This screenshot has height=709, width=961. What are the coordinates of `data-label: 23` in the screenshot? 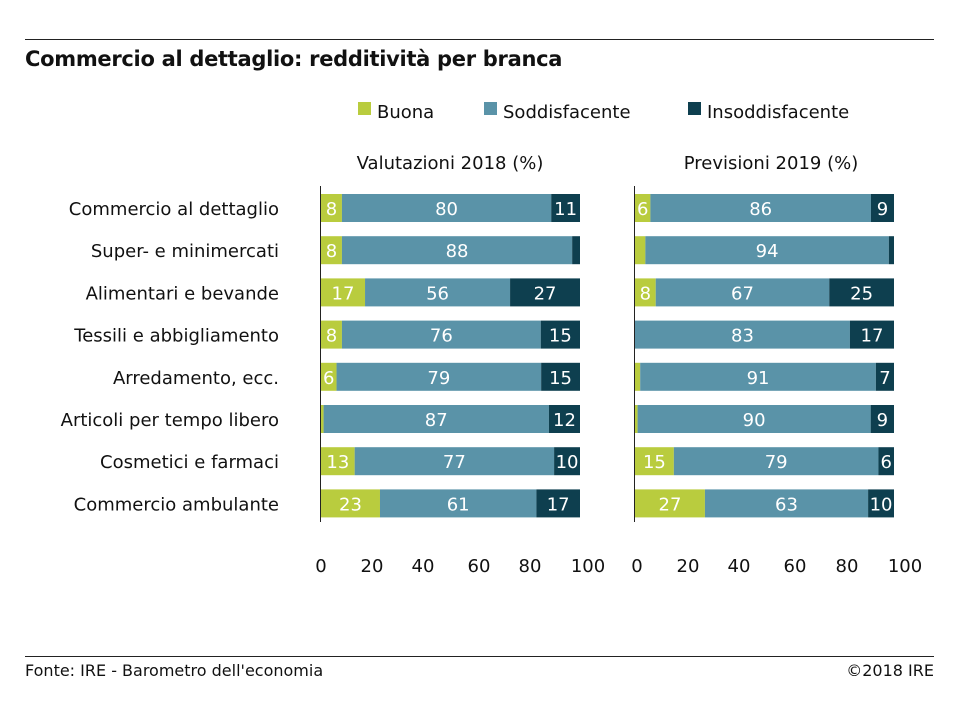 It's located at (350, 504).